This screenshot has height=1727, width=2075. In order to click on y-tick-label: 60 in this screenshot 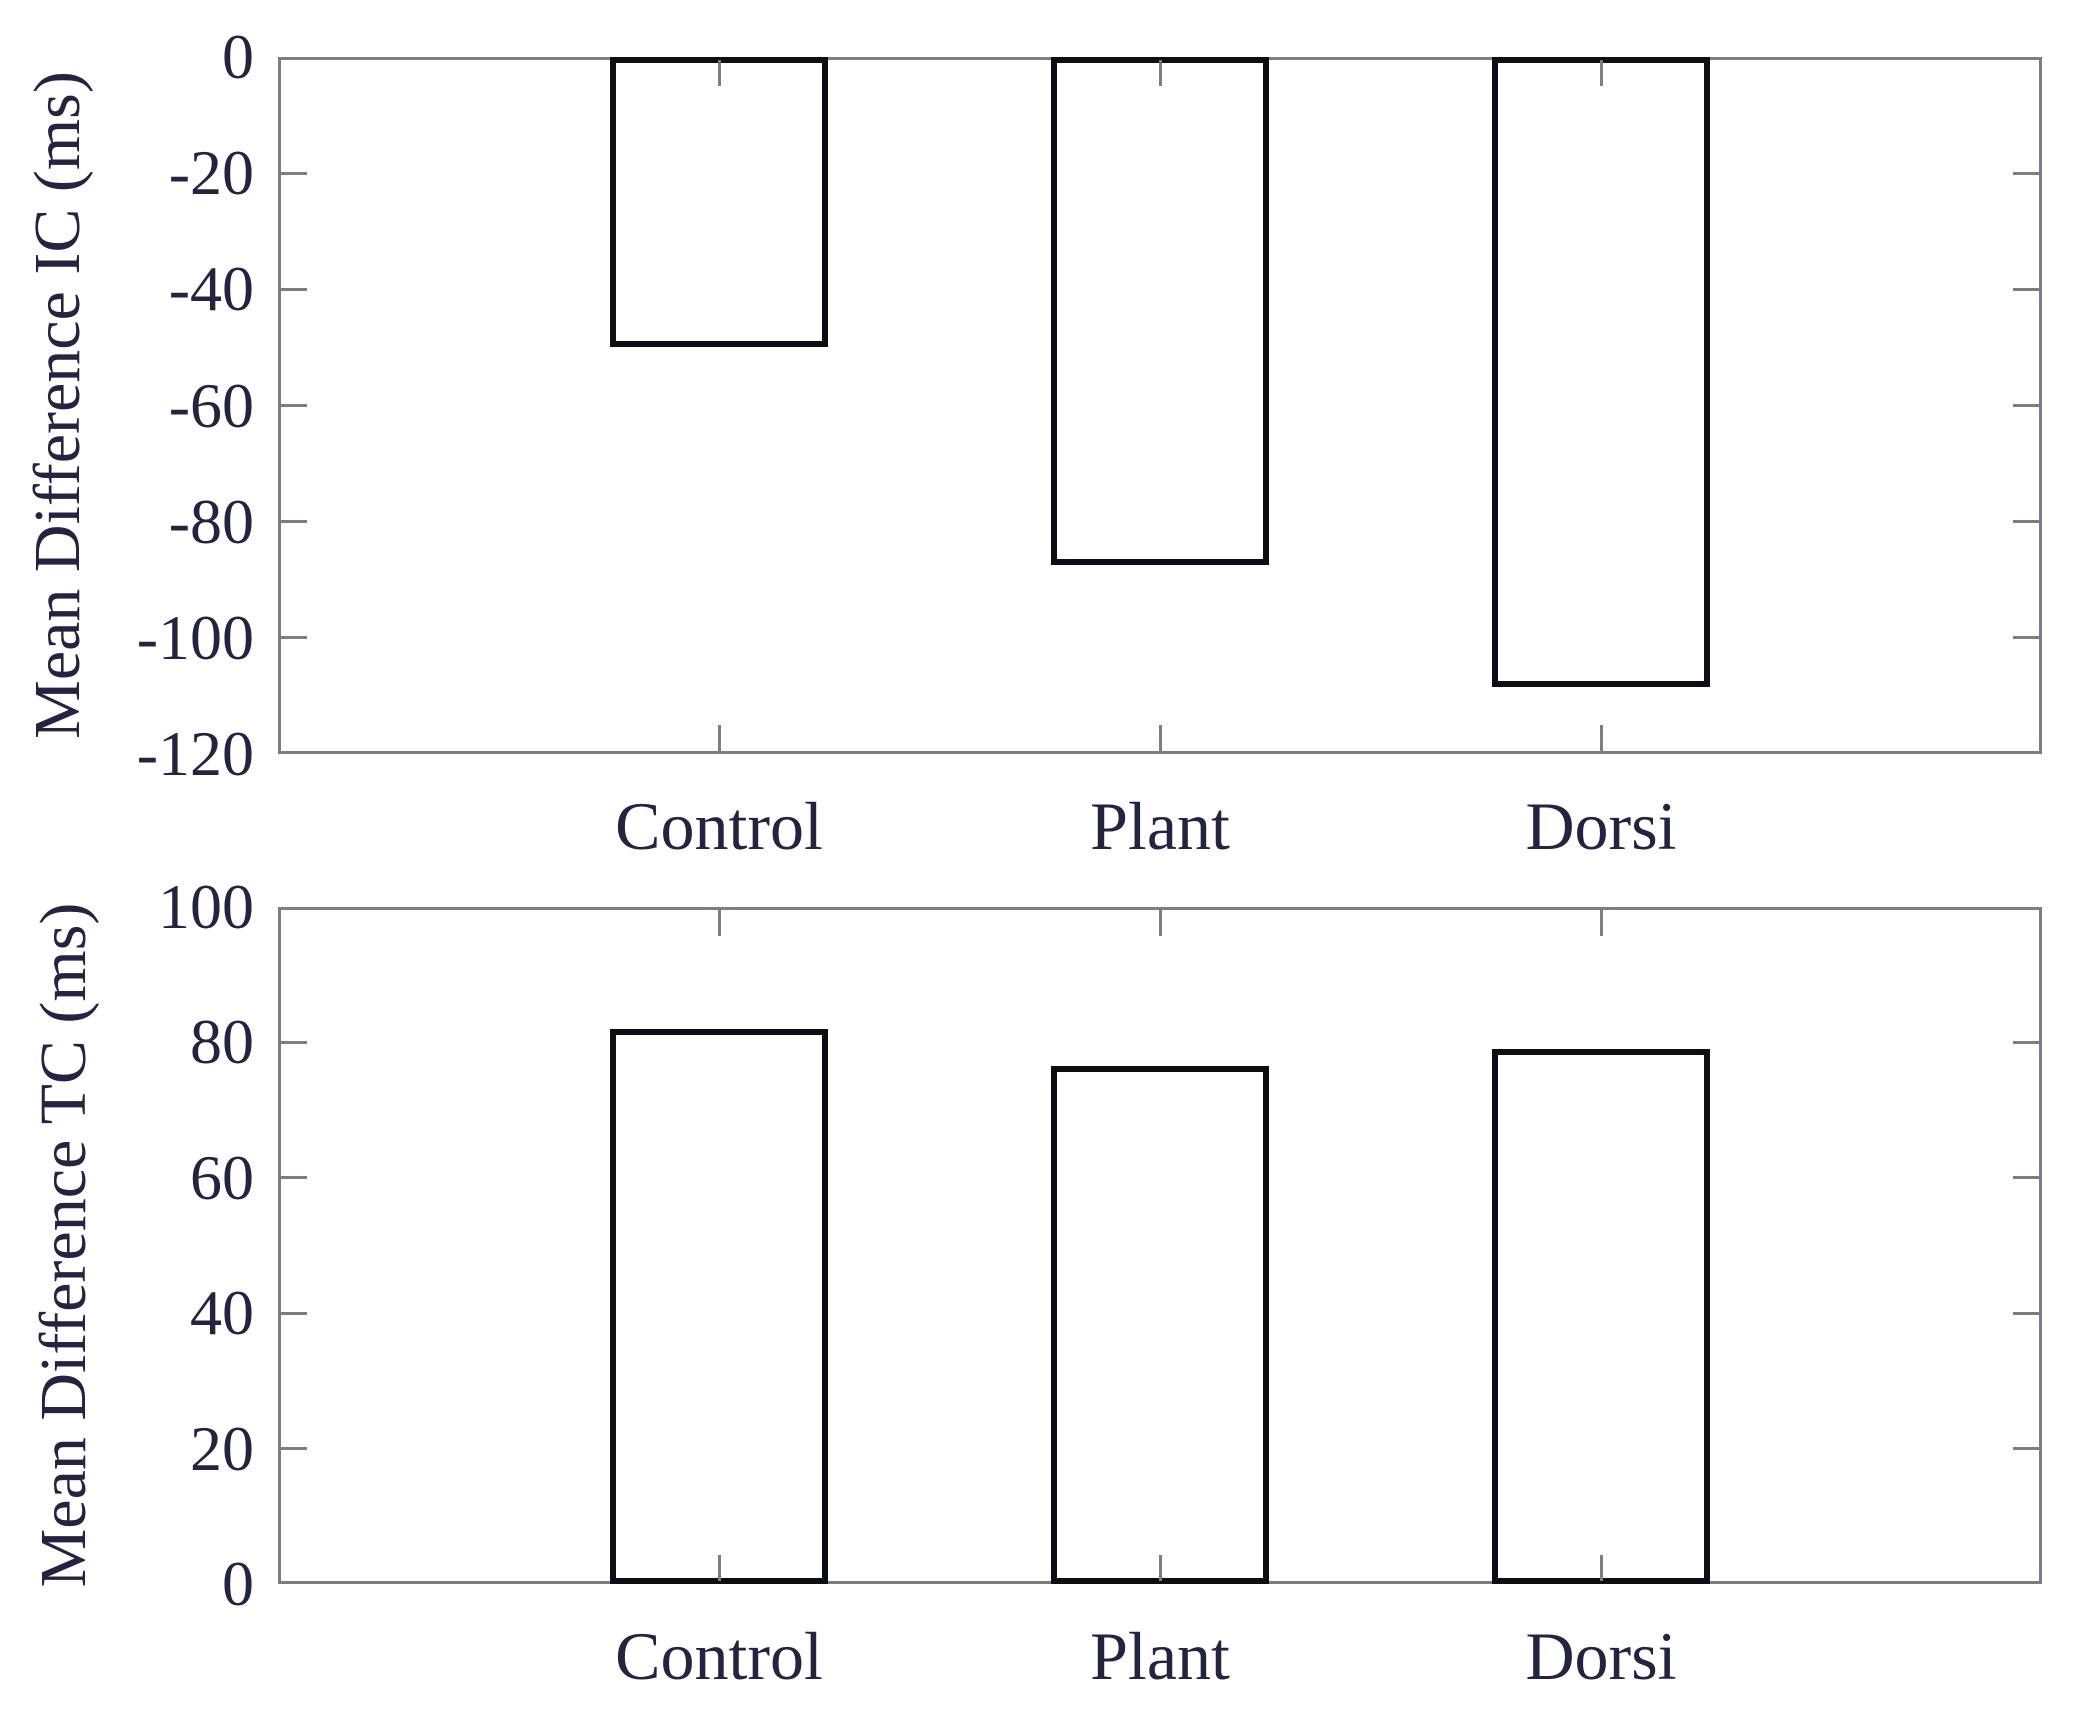, I will do `click(222, 1177)`.